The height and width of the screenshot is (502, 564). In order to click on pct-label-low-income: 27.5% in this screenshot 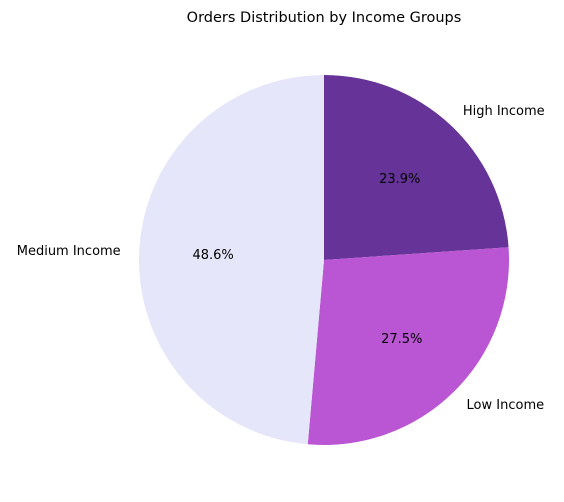, I will do `click(401, 339)`.